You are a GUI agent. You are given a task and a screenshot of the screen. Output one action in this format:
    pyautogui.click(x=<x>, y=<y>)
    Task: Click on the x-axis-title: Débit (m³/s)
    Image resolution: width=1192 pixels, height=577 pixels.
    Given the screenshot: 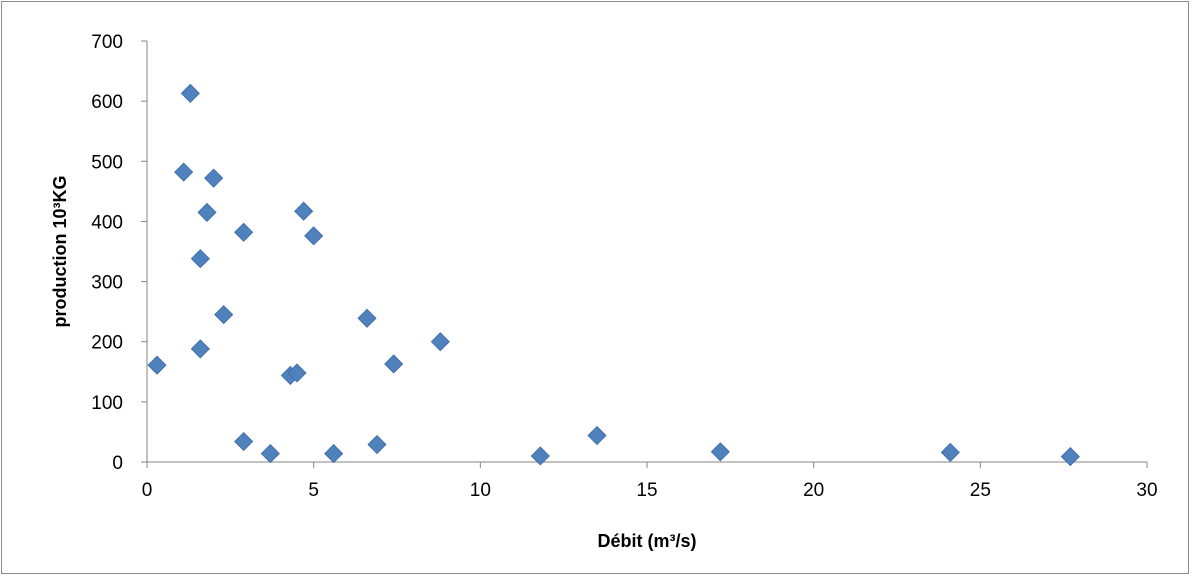 What is the action you would take?
    pyautogui.click(x=647, y=541)
    